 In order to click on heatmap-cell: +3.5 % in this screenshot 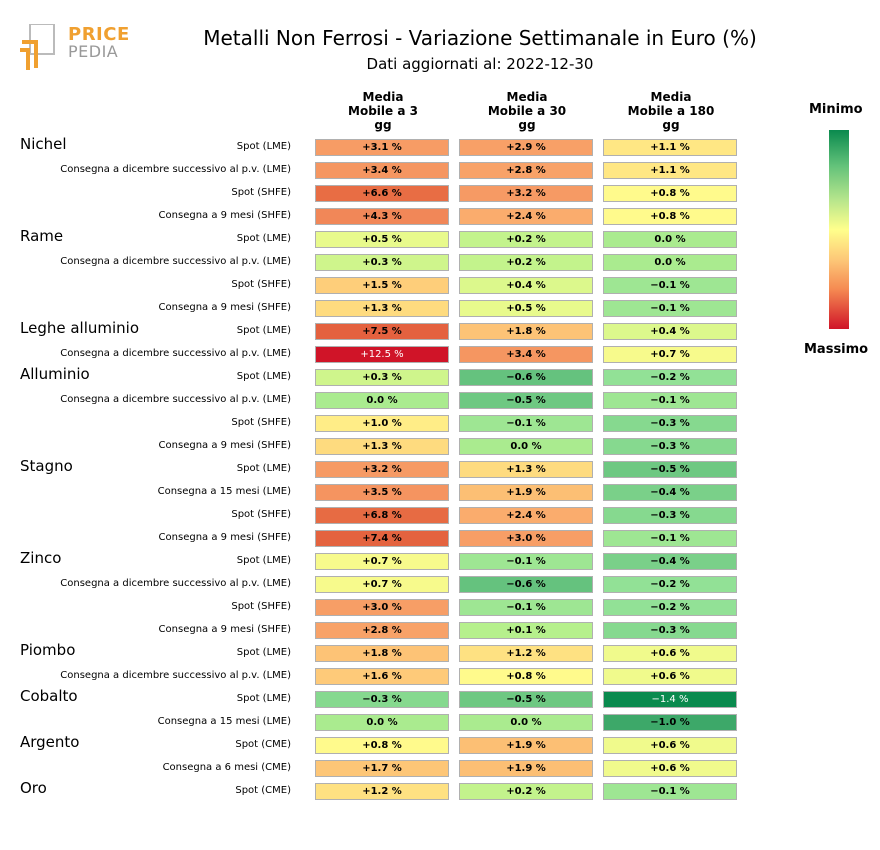, I will do `click(382, 492)`.